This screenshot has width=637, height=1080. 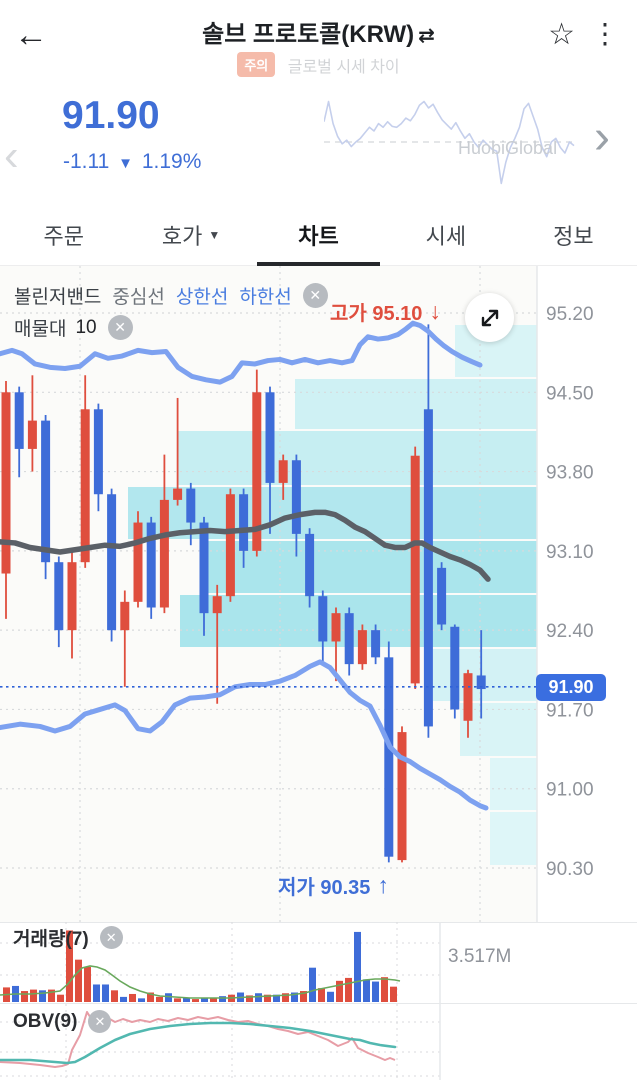 I want to click on swap-icon: ⇄, so click(x=426, y=36).